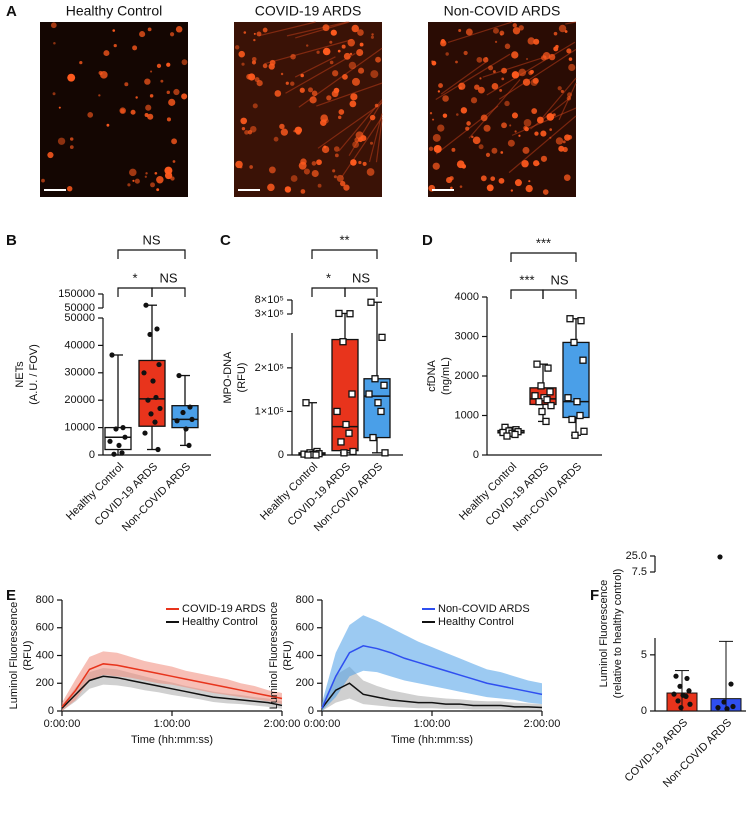 Image resolution: width=746 pixels, height=827 pixels. I want to click on x-tick-label: 2:00:00, so click(542, 724).